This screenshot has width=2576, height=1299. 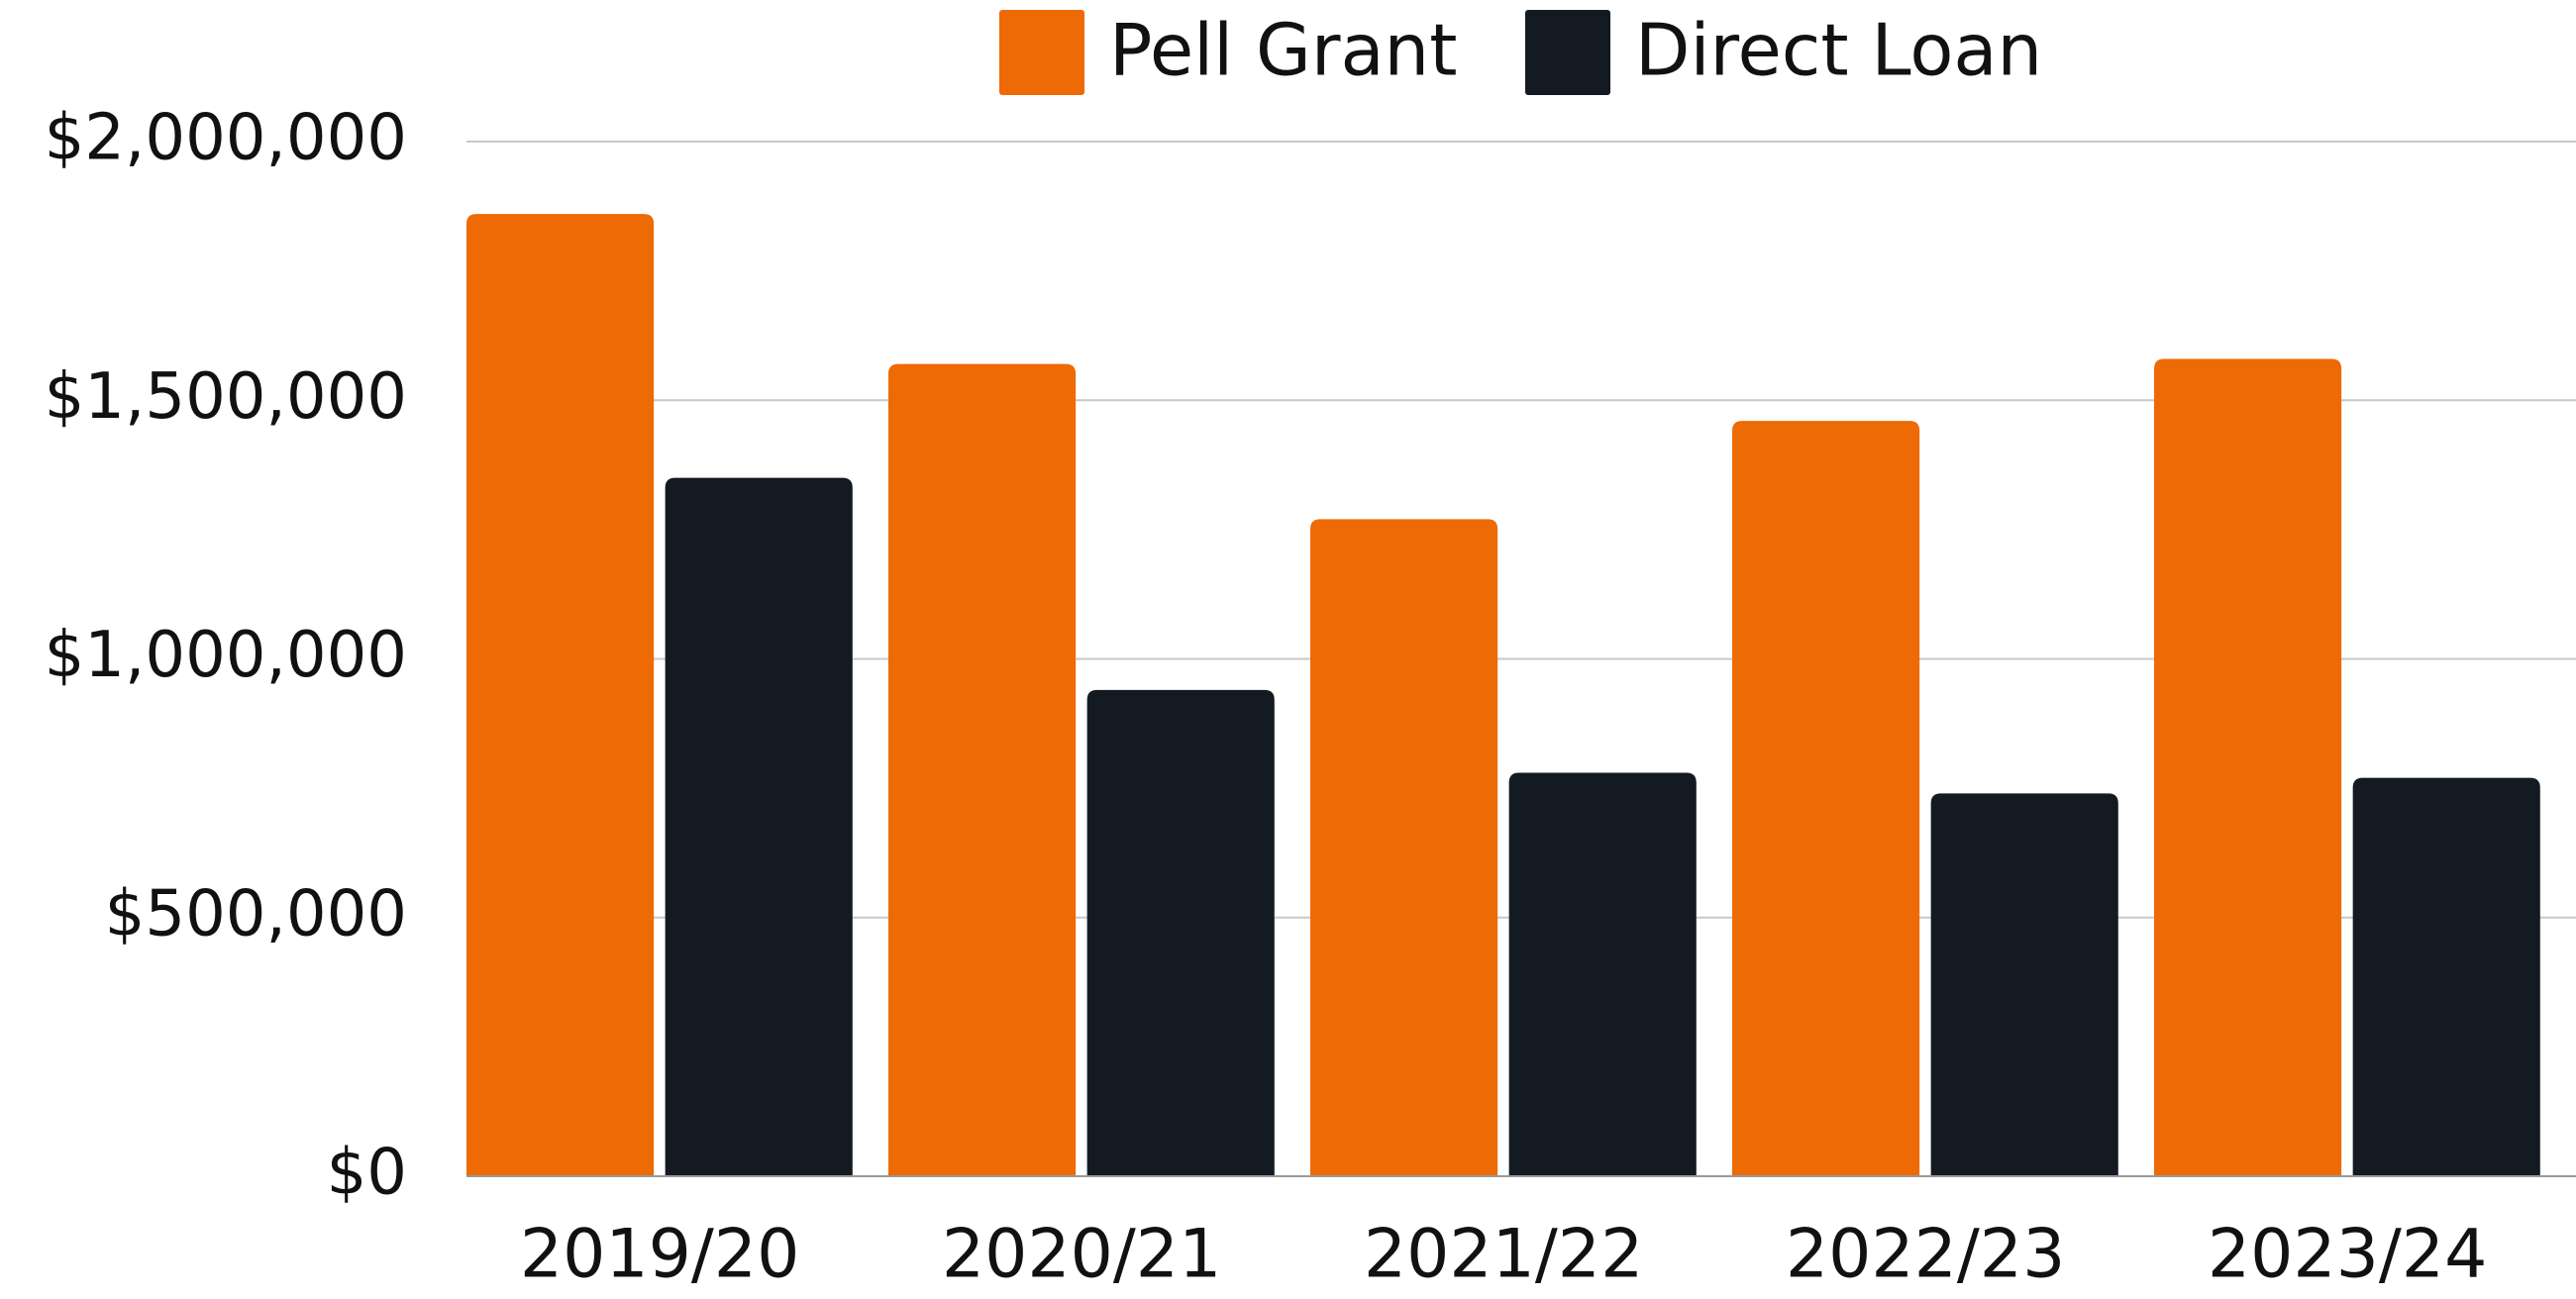 I want to click on y-tick-label: $0, so click(x=367, y=1173).